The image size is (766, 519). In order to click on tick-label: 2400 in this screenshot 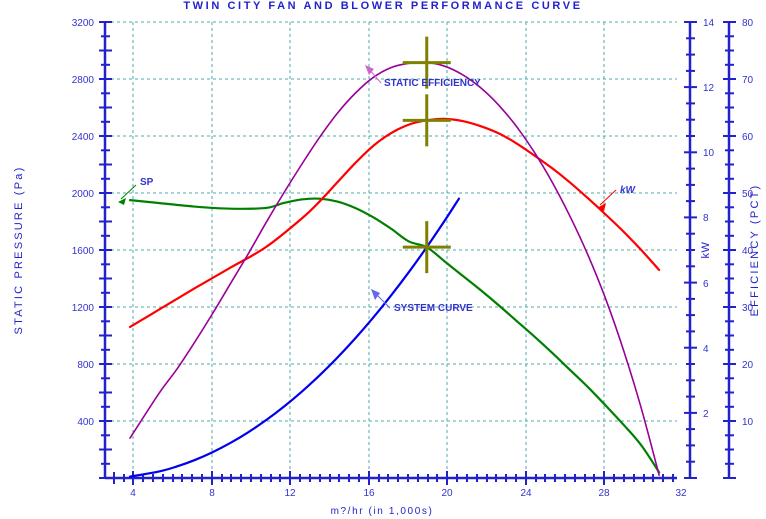, I will do `click(83, 137)`.